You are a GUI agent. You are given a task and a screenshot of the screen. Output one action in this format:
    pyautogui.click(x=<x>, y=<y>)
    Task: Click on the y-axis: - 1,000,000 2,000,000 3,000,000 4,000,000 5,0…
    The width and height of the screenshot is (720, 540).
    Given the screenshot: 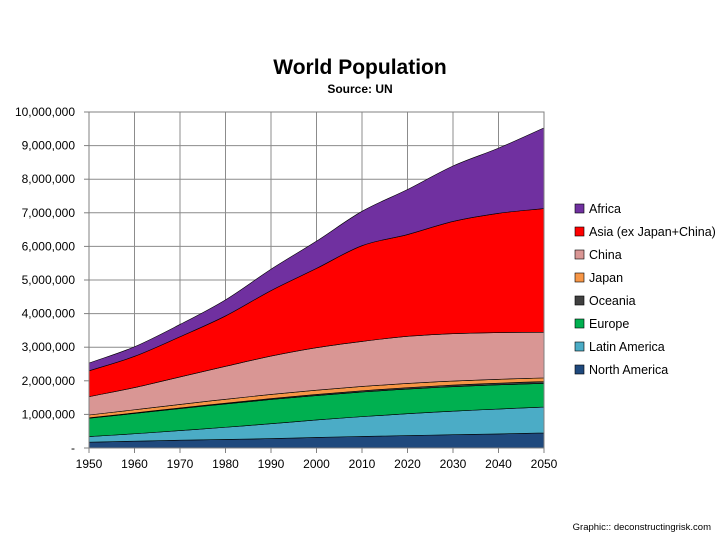 What is the action you would take?
    pyautogui.click(x=52, y=280)
    